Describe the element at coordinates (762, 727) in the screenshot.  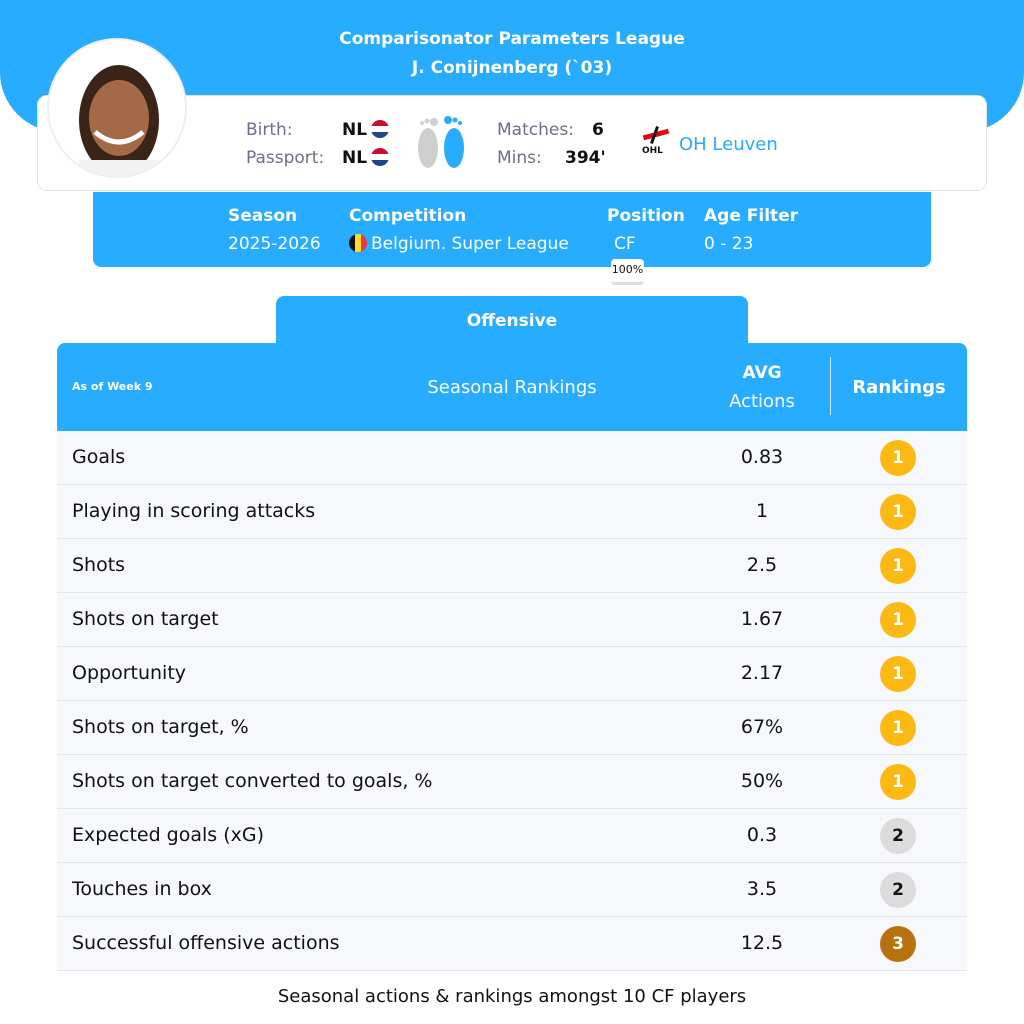
I see `metric-avg: 67%` at that location.